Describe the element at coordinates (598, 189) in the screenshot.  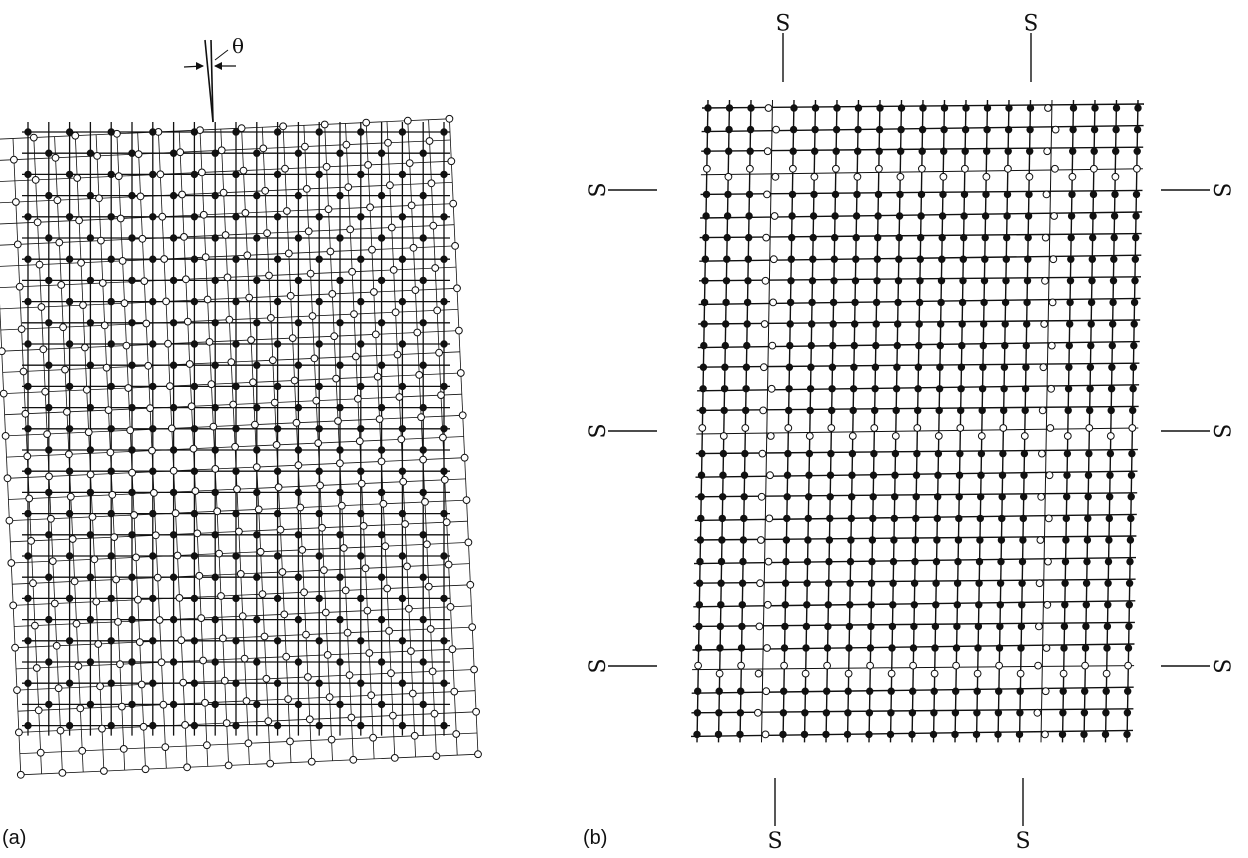
I see `marker-symbol: S` at that location.